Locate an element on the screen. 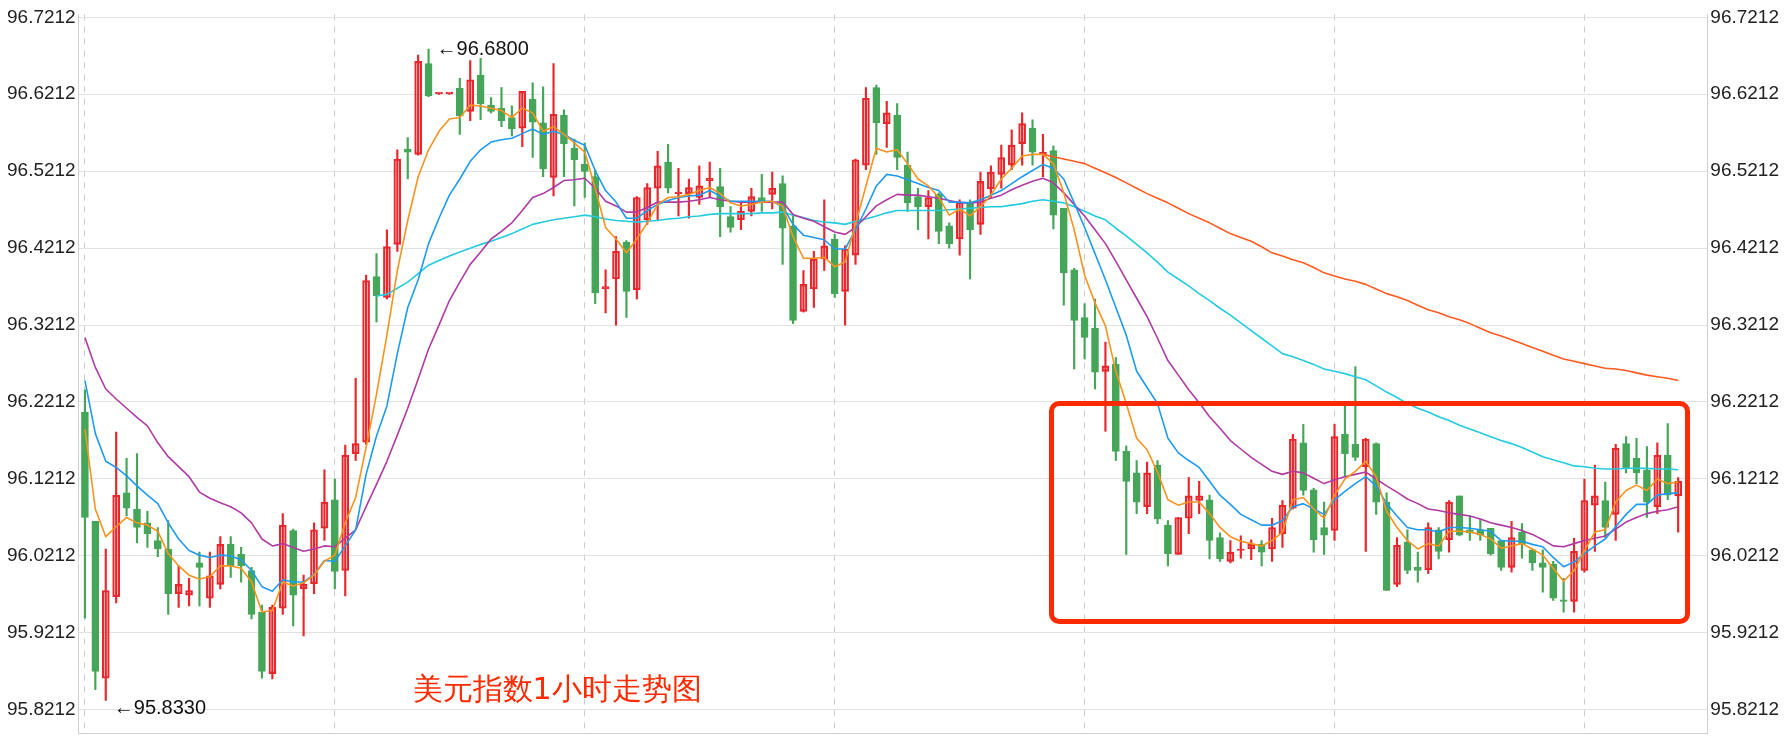  y2-tick-label: 96.0212 is located at coordinates (1745, 554).